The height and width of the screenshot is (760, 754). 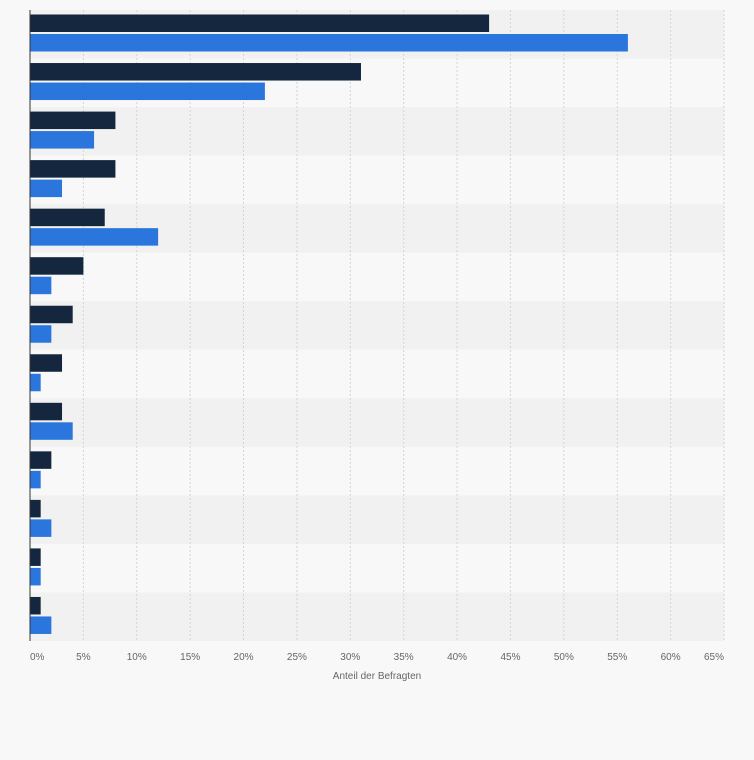 What do you see at coordinates (37, 657) in the screenshot?
I see `x-tick-label: 0%` at bounding box center [37, 657].